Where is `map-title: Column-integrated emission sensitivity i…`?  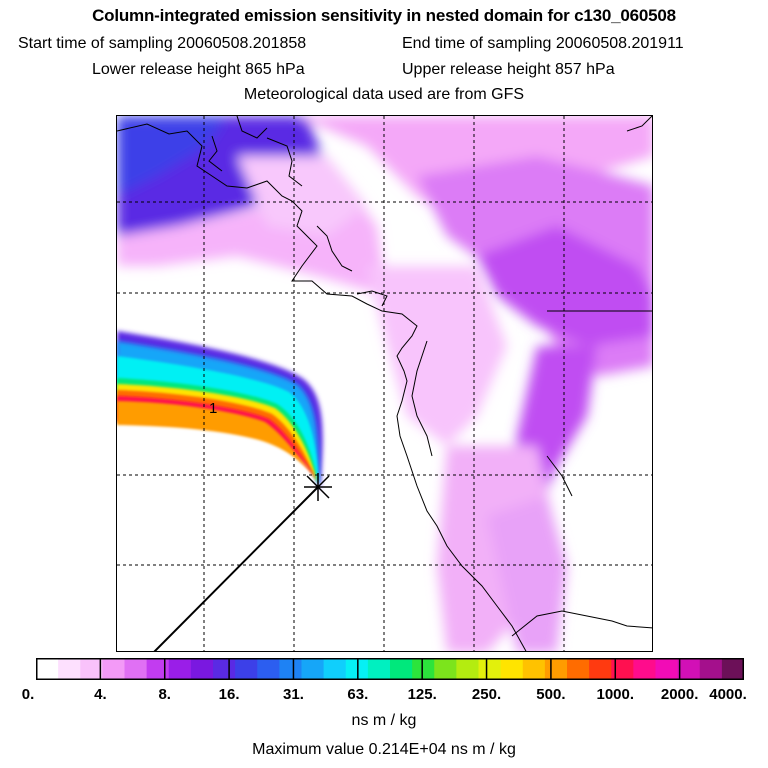
map-title: Column-integrated emission sensitivity i… is located at coordinates (384, 15).